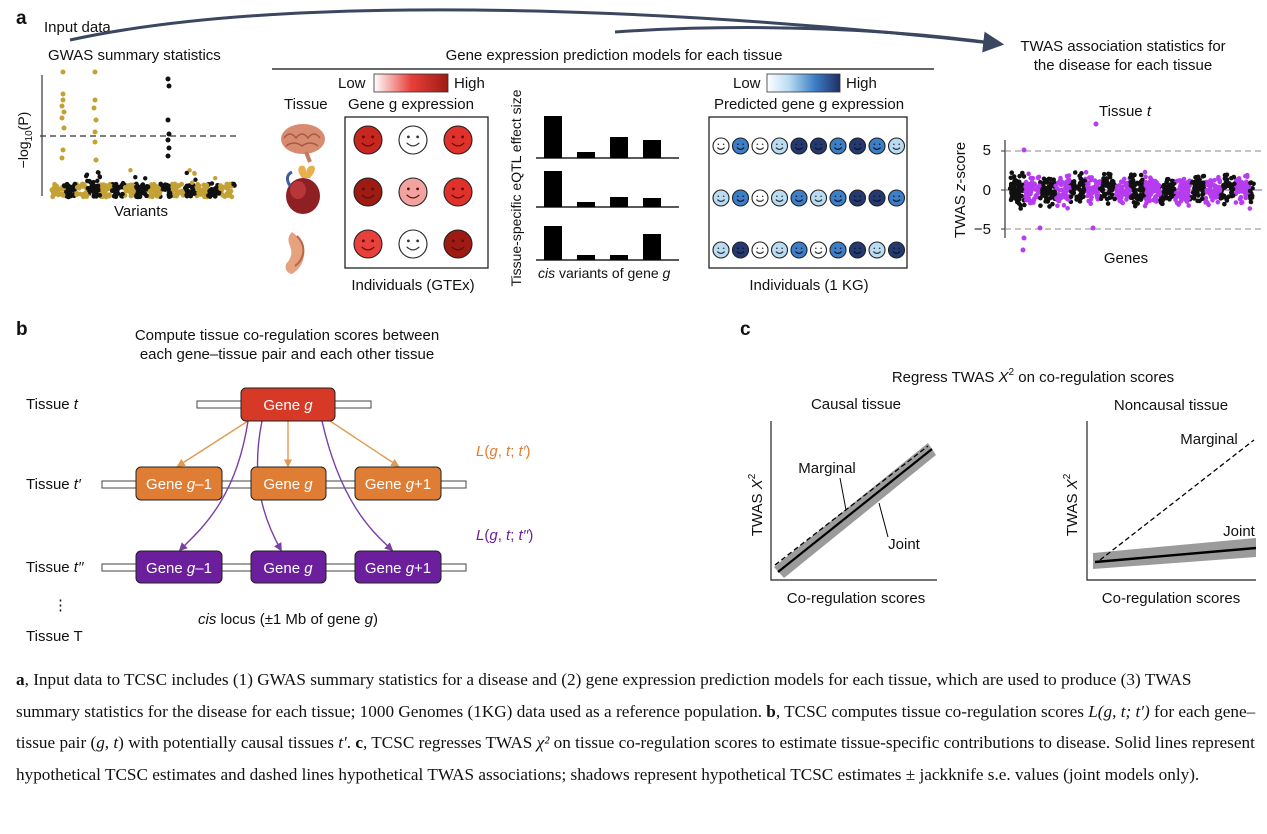  What do you see at coordinates (21, 18) in the screenshot?
I see `panel-a-label: a` at bounding box center [21, 18].